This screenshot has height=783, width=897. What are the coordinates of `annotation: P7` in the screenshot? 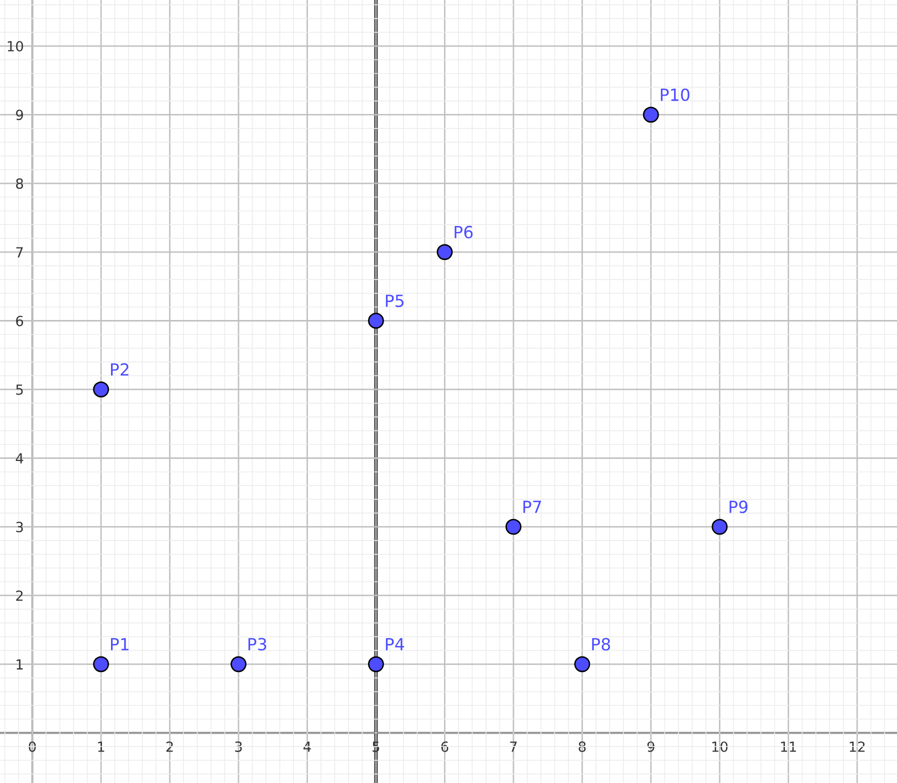 It's located at (532, 506).